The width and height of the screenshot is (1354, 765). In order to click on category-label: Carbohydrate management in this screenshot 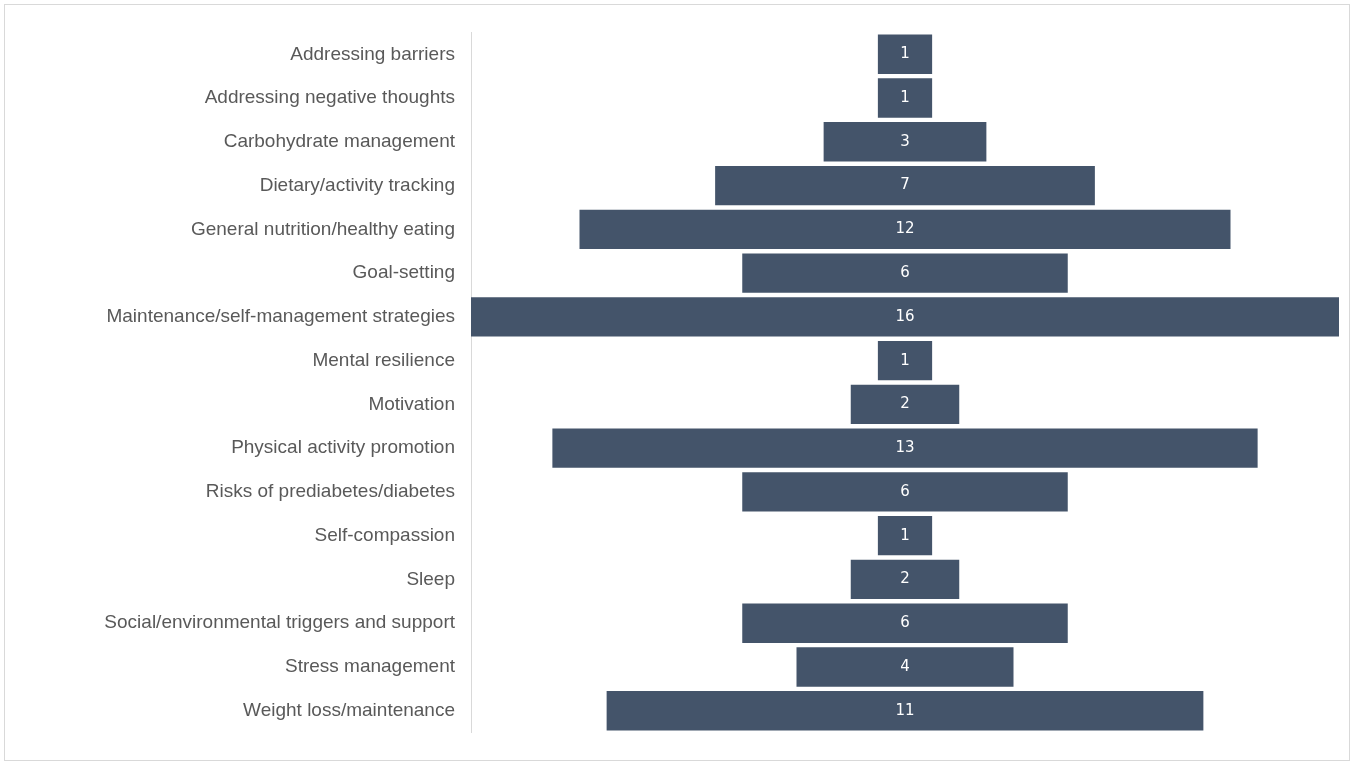, I will do `click(339, 141)`.